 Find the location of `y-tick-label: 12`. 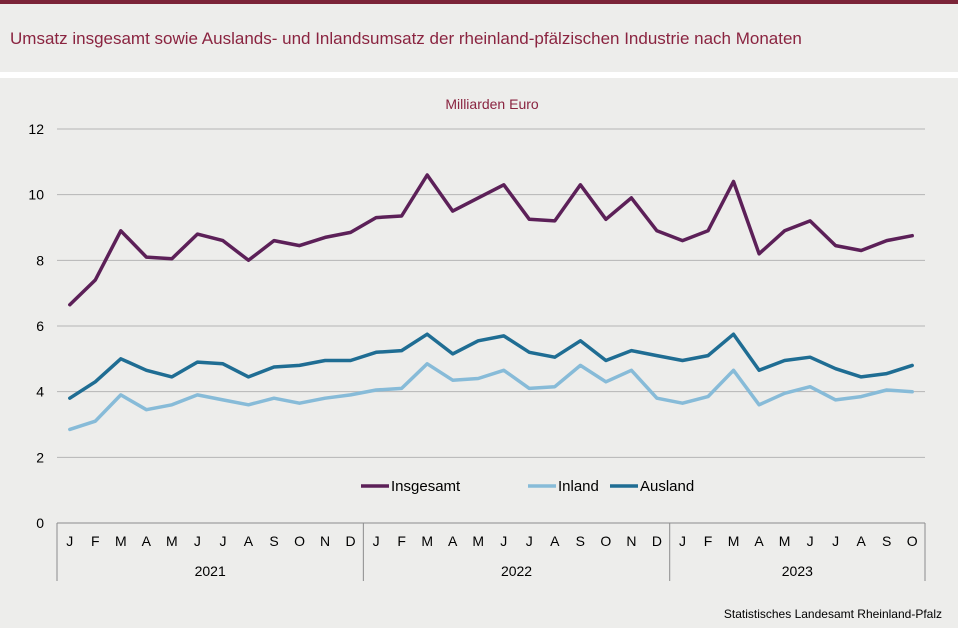

y-tick-label: 12 is located at coordinates (36, 129).